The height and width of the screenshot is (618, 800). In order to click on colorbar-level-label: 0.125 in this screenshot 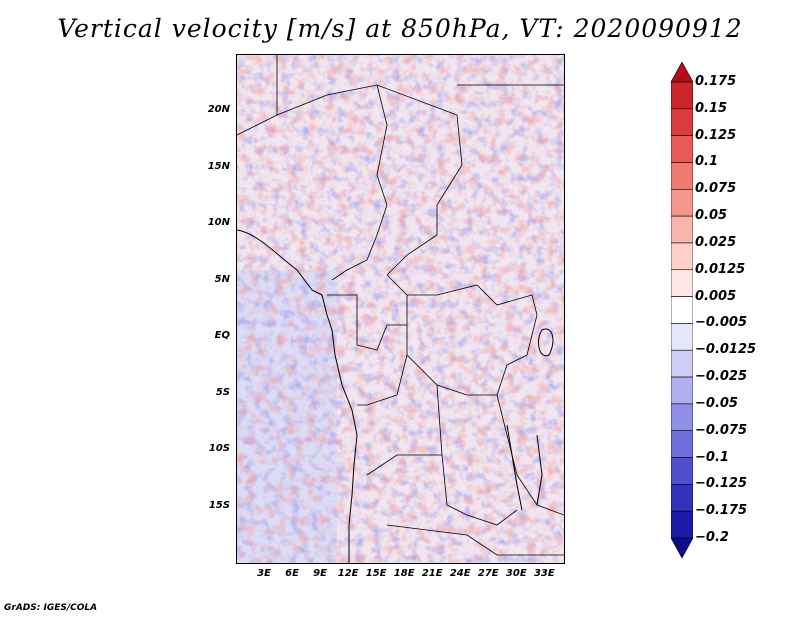, I will do `click(716, 135)`.